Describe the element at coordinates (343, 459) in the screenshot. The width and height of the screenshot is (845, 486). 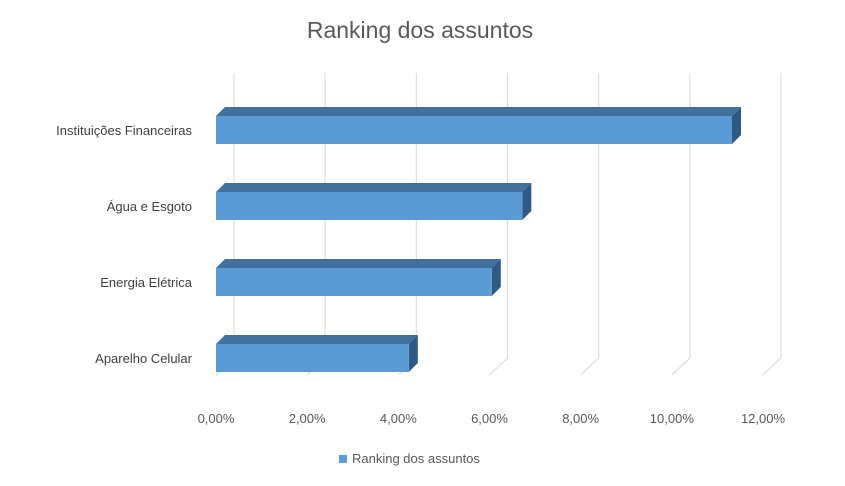
I see `legend-swatch` at that location.